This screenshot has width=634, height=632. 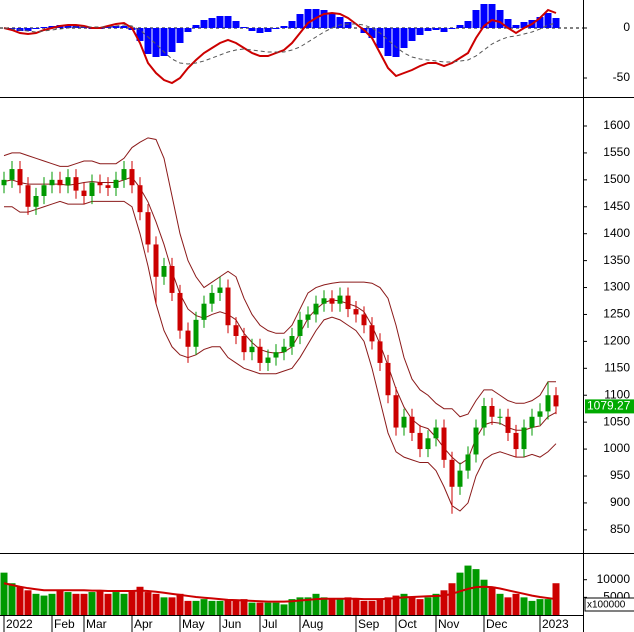 What do you see at coordinates (617, 394) in the screenshot?
I see `y-tick-label: 1100` at bounding box center [617, 394].